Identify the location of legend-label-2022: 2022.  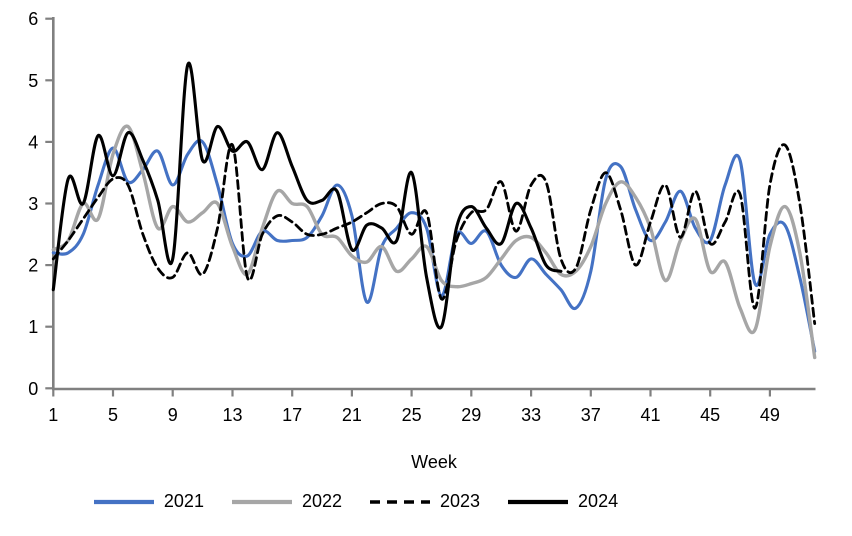
(321, 501).